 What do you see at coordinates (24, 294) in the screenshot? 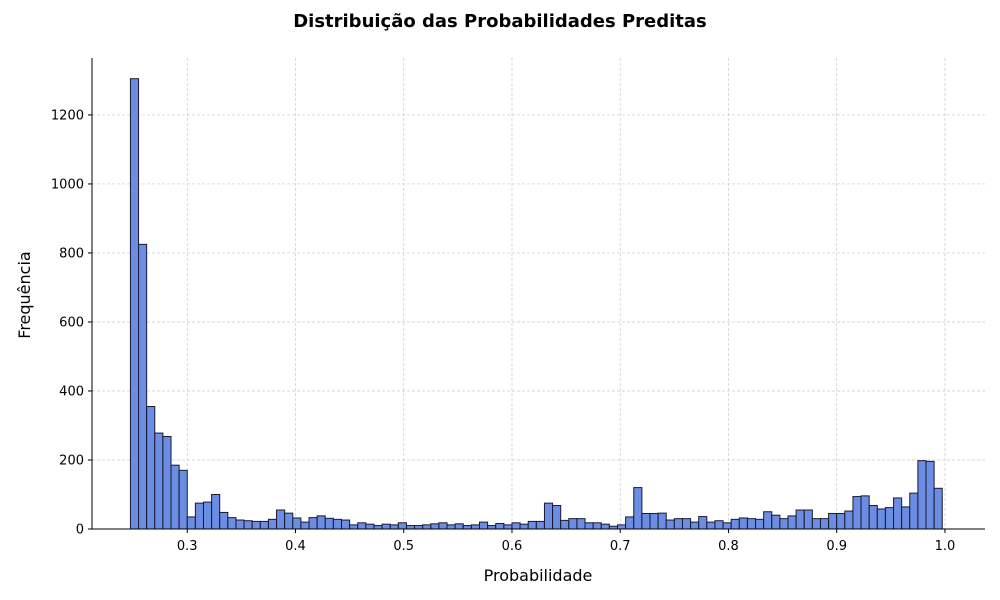
I see `y-axis-label: Frequência` at bounding box center [24, 294].